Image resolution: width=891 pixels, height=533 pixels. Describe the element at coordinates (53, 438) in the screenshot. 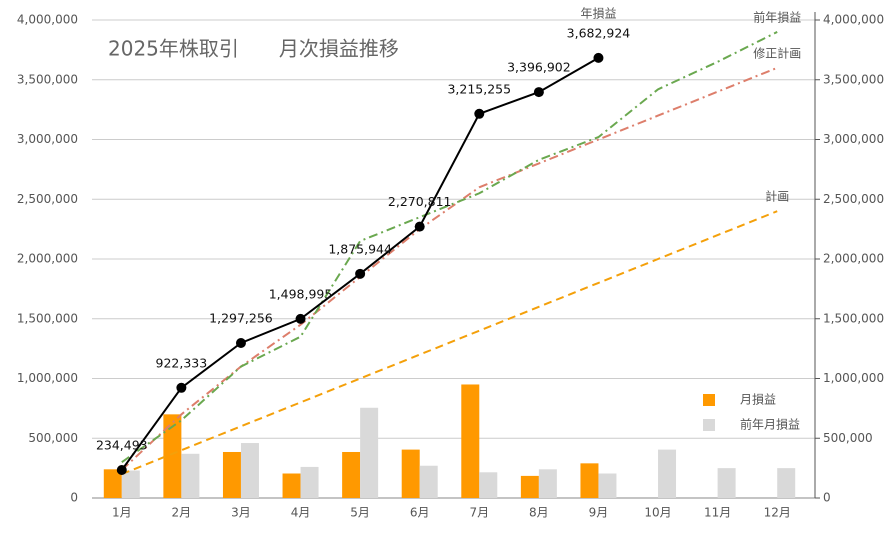

I see `y-tick-label: 500,000` at that location.